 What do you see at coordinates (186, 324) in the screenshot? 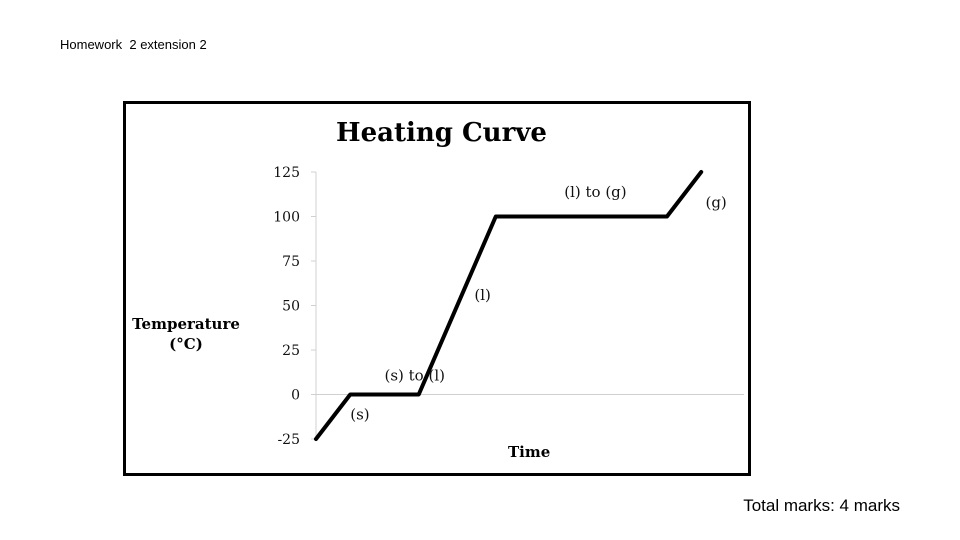
I see `y-axis-label-line-1: Temperature` at bounding box center [186, 324].